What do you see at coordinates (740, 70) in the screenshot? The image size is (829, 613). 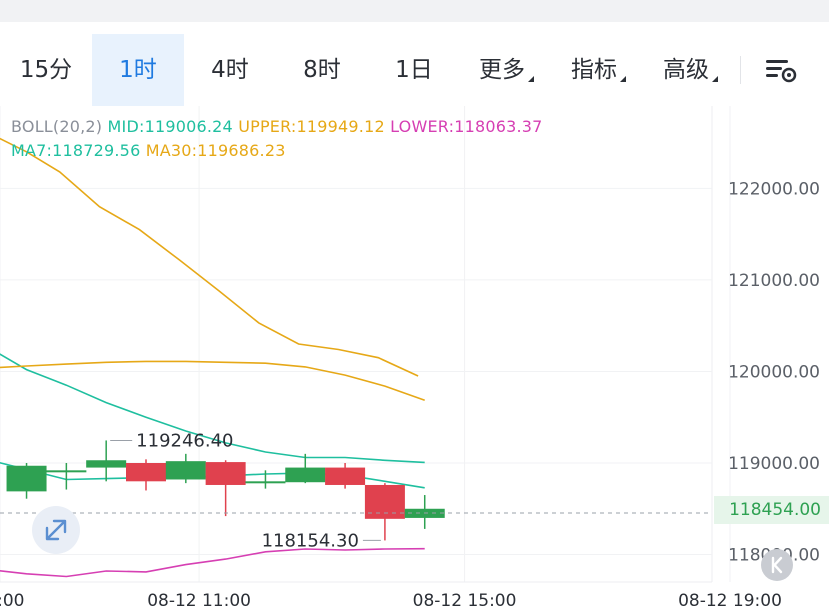 I see `toolbar-divider` at bounding box center [740, 70].